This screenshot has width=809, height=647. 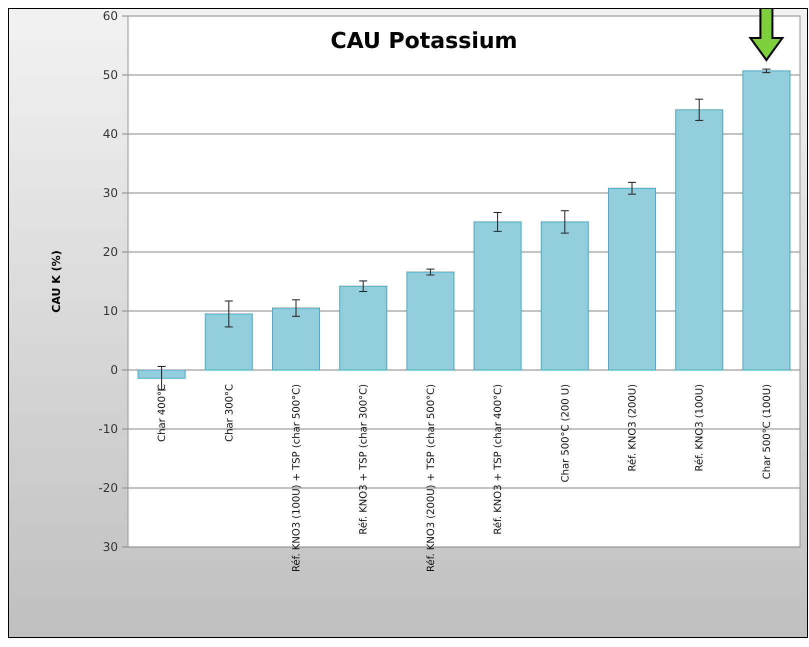 I want to click on x-tick-label: Char 400°C, so click(x=162, y=413).